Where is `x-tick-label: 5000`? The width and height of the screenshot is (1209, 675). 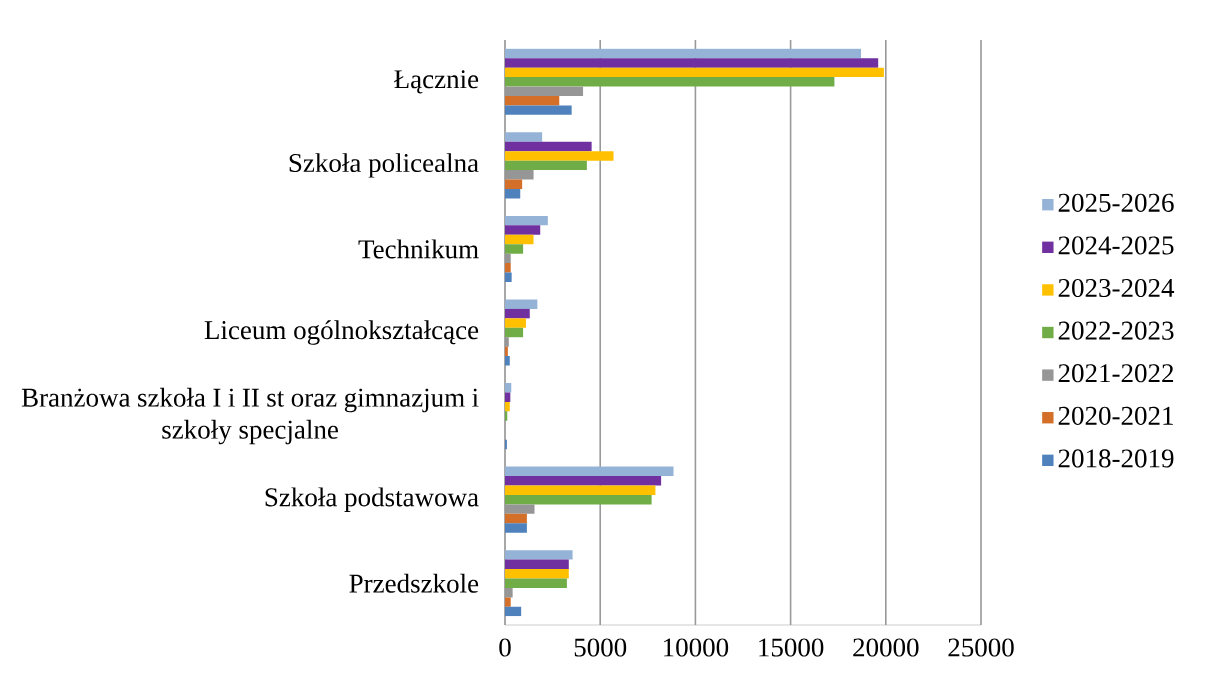 x-tick-label: 5000 is located at coordinates (600, 647).